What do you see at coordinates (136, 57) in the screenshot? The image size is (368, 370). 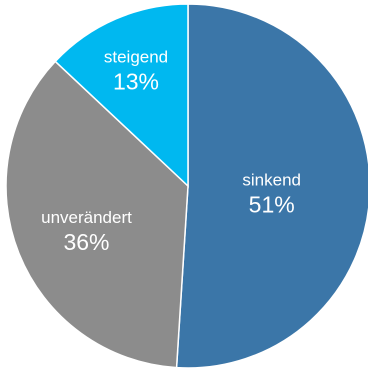 I see `slice-label-steigend: steigend` at bounding box center [136, 57].